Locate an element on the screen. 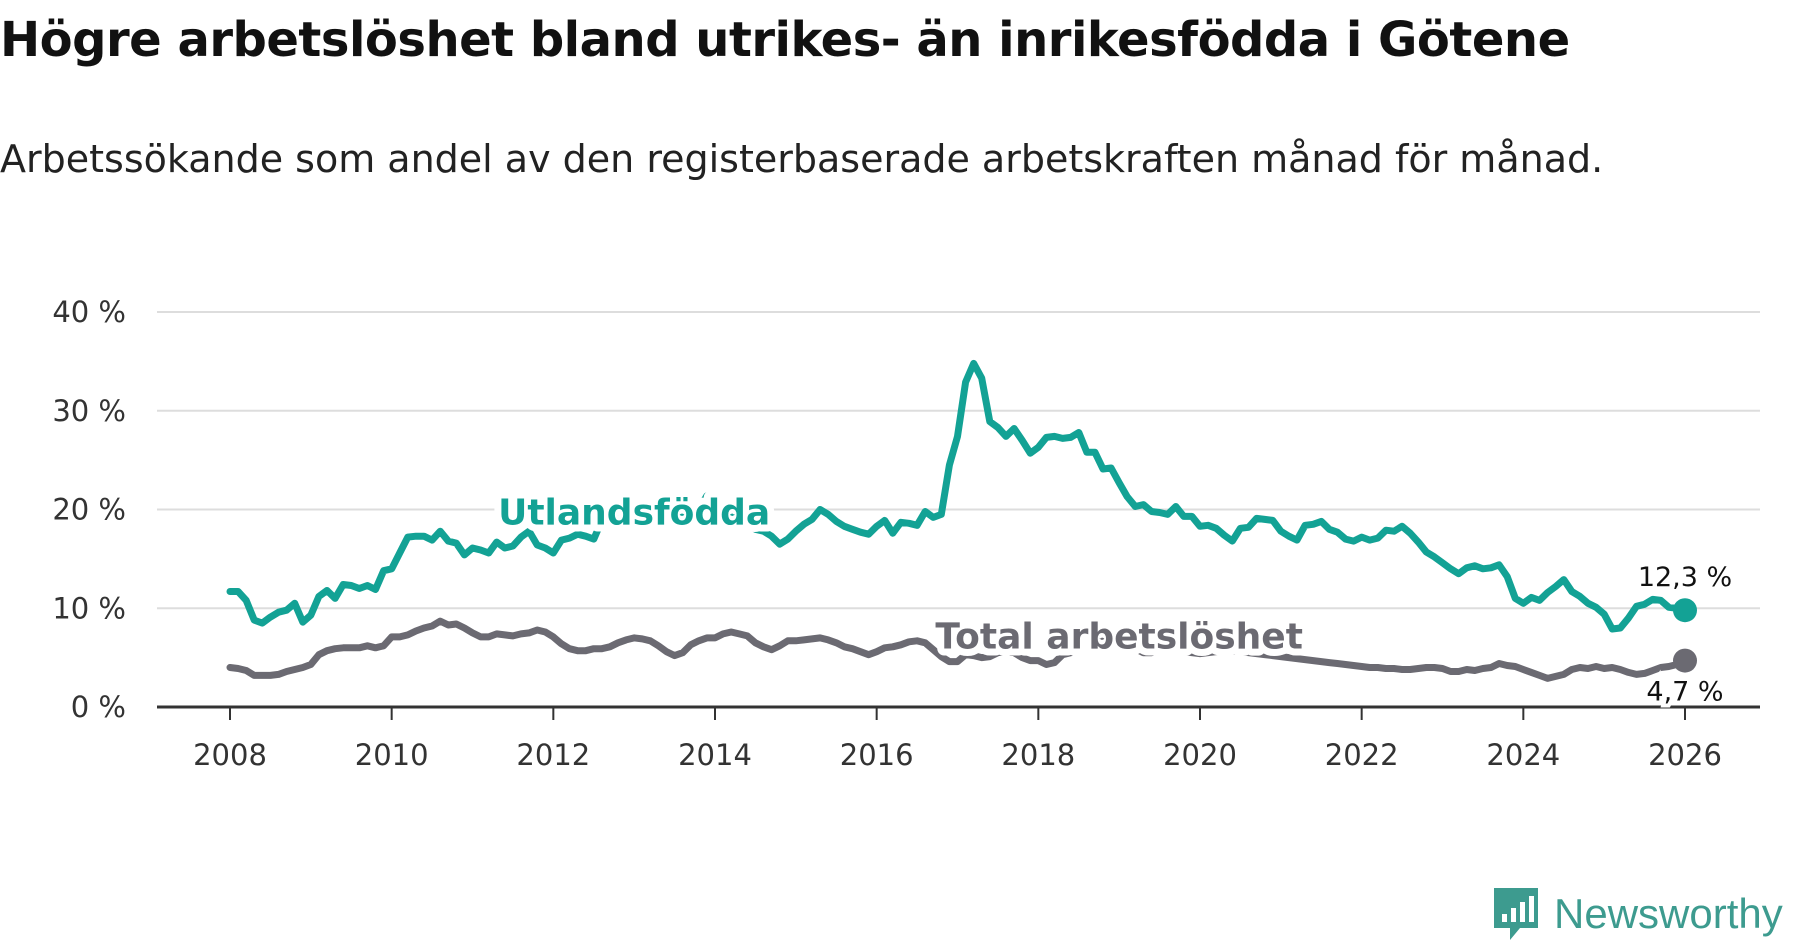 This screenshot has height=948, width=1800. newsworthy-logo-icon is located at coordinates (1516, 914).